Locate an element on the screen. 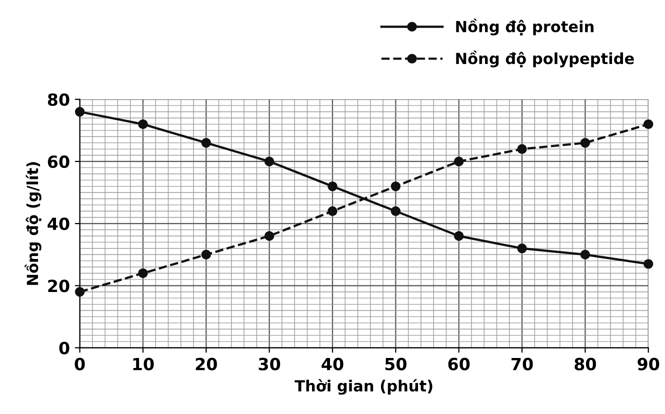 The image size is (665, 414). y-tick-label: 20 is located at coordinates (59, 286).